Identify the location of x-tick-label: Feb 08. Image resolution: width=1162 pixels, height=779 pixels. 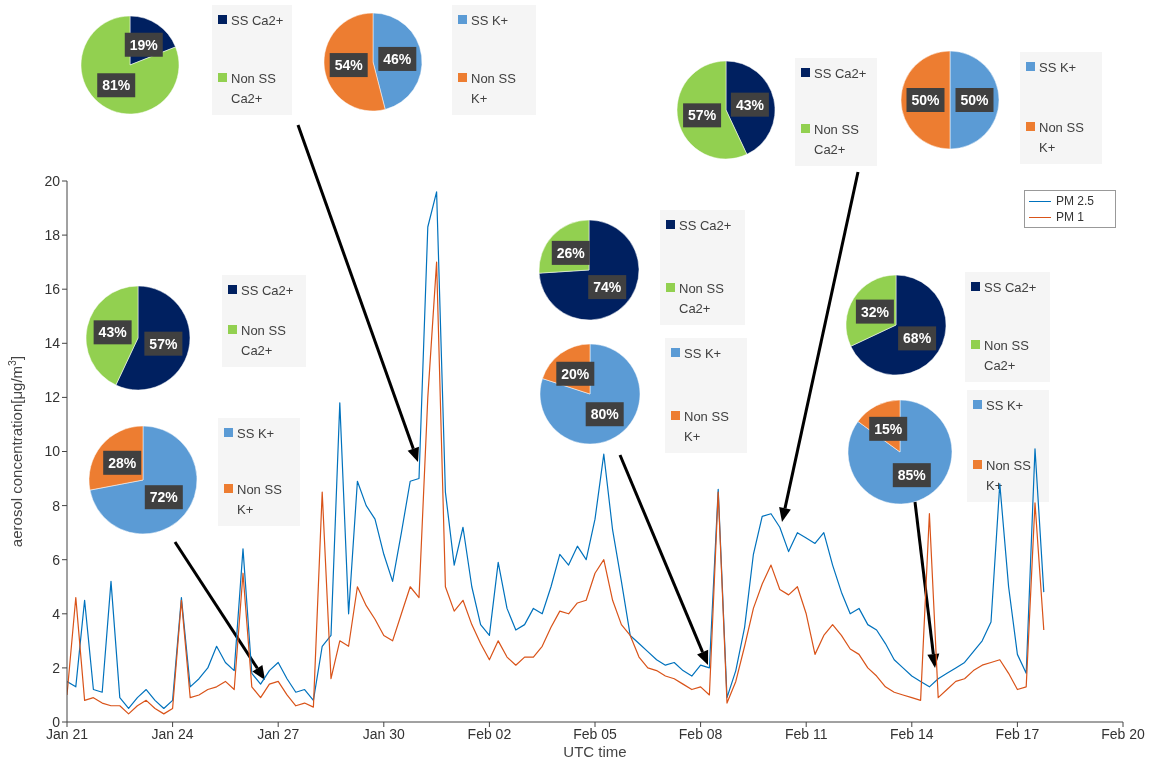
(700, 733).